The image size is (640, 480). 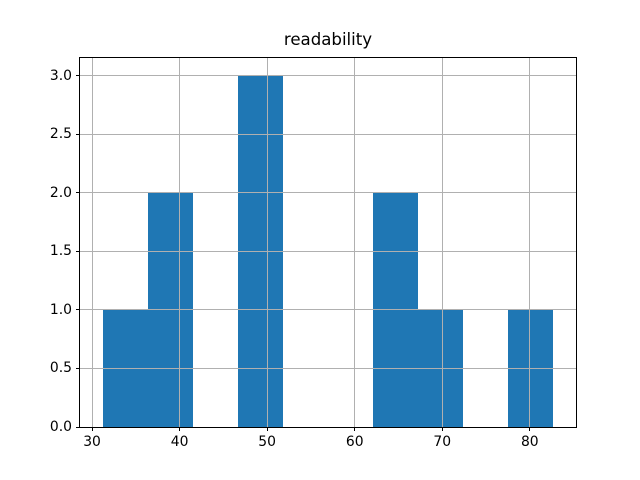 I want to click on x-tick-label: 40, so click(x=179, y=442).